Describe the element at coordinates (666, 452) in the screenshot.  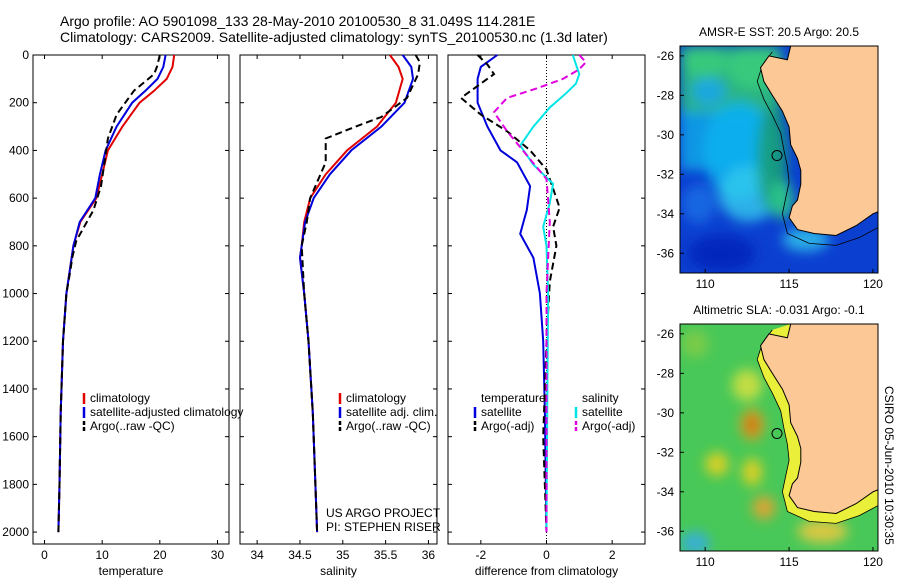
I see `sla-map-lat-label: -32` at that location.